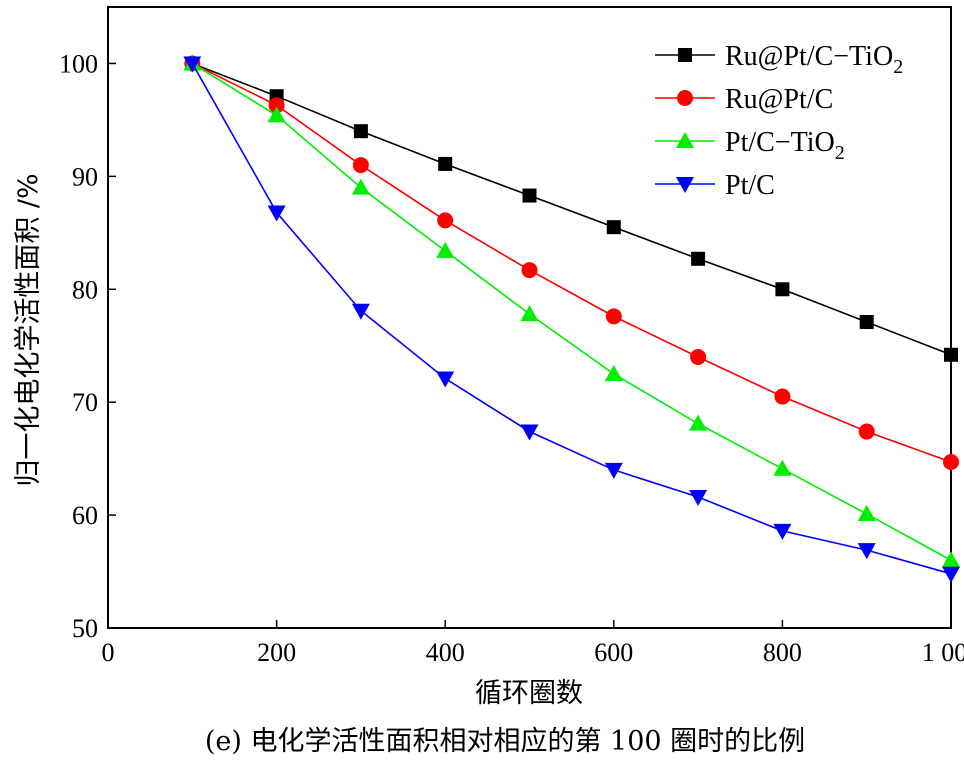  I want to click on x-axis-label: 循环圈数, so click(529, 693).